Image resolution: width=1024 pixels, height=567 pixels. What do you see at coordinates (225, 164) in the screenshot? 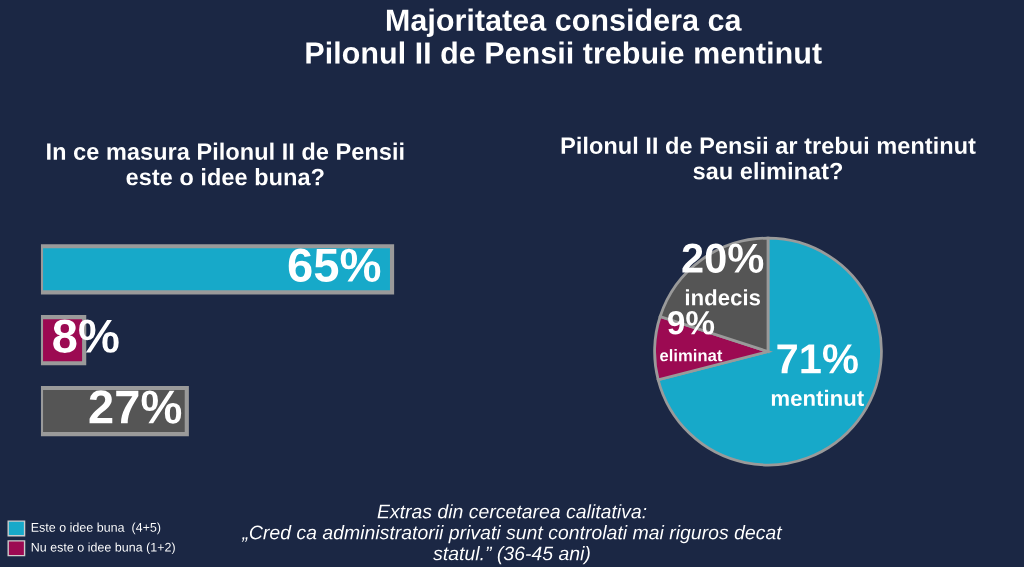
I see `chart-subtitle: In ce masura Pilonul II de Pensii este o idee buna?` at bounding box center [225, 164].